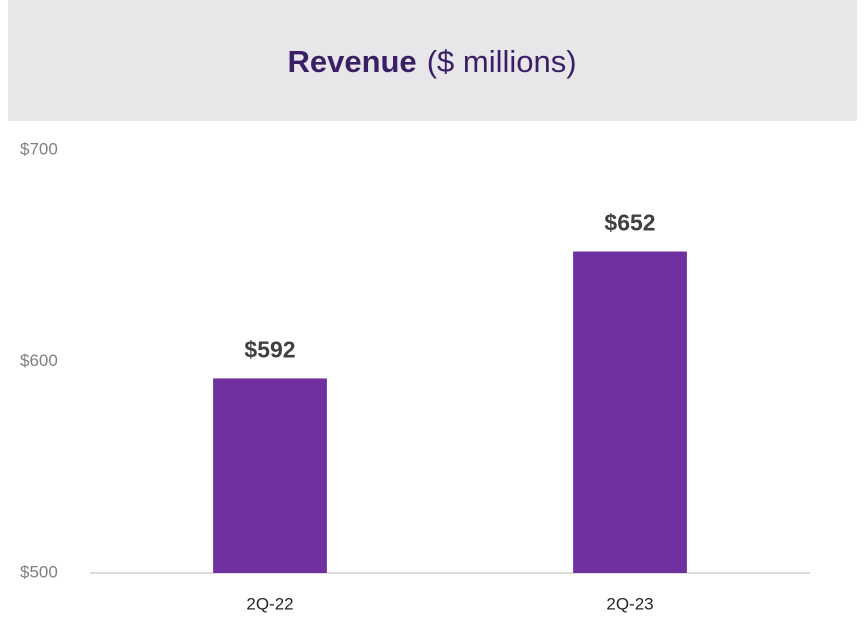  Describe the element at coordinates (269, 349) in the screenshot. I see `value-label: $592` at that location.